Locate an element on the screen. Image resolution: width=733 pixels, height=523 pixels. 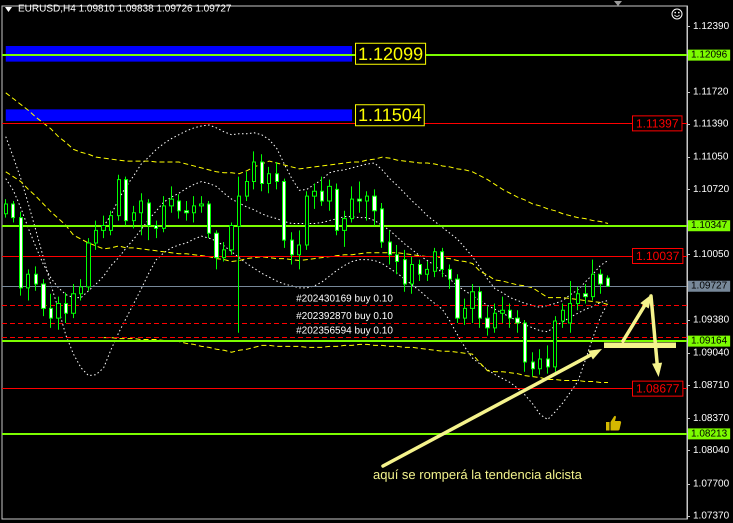
band-label: 1.12099 is located at coordinates (391, 54).